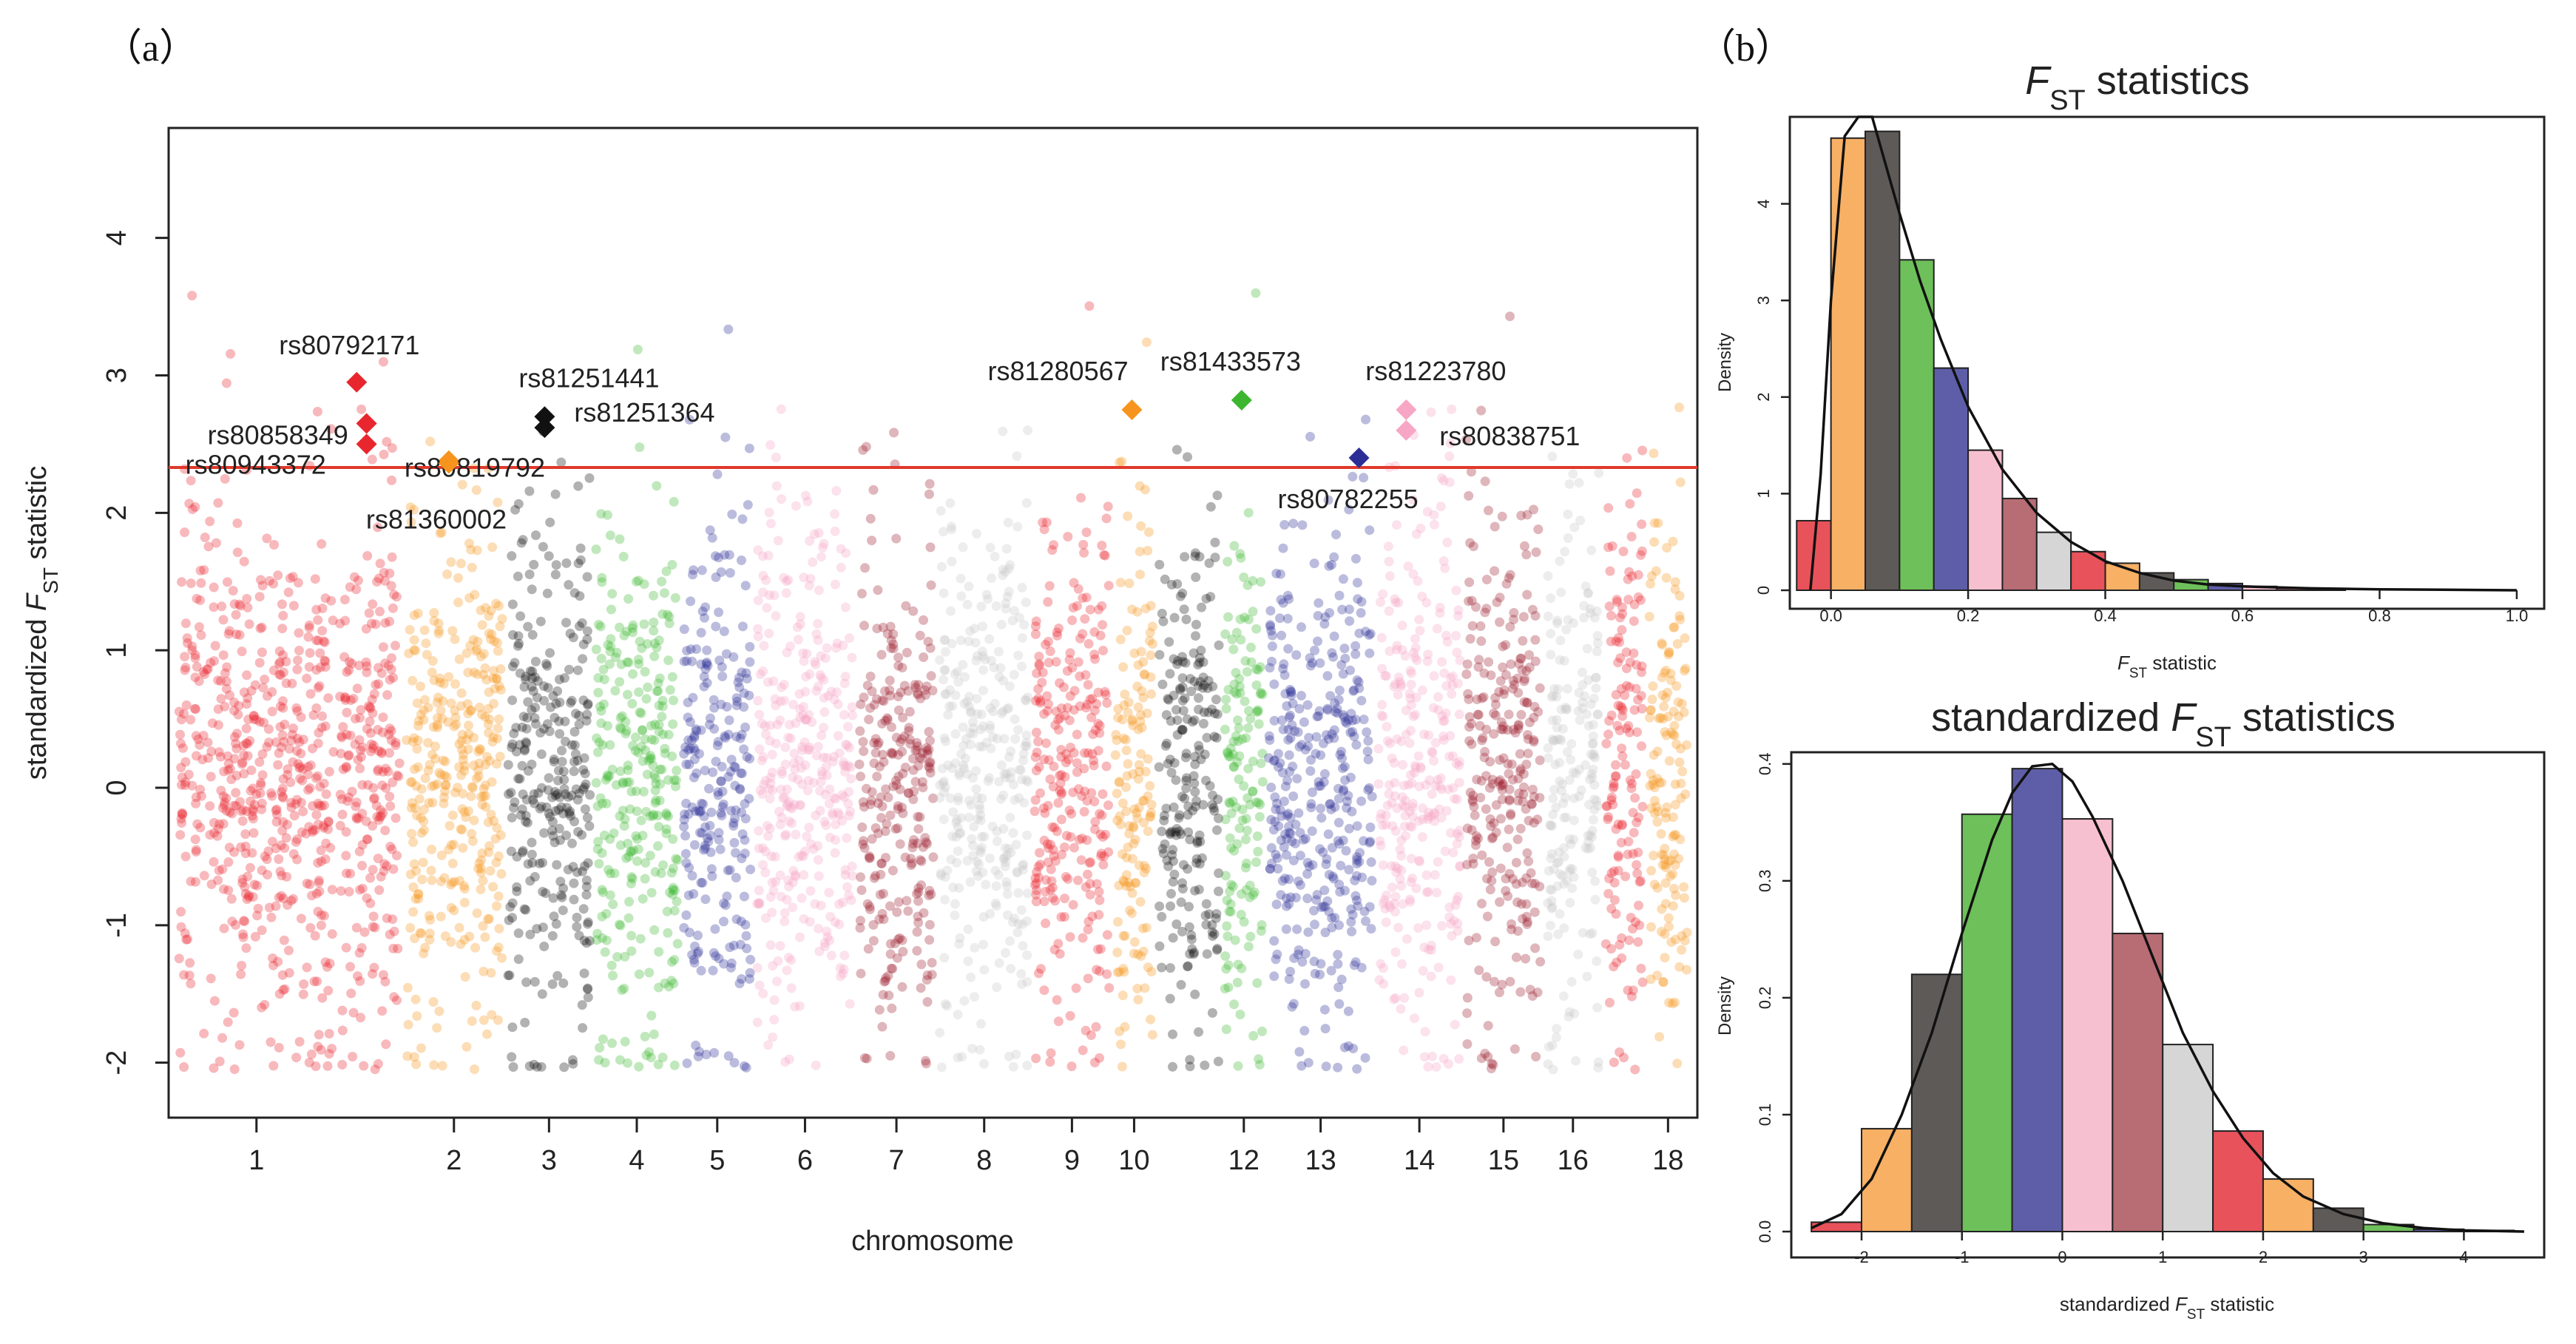 Image resolution: width=2576 pixels, height=1344 pixels. Describe the element at coordinates (1189, 758) in the screenshot. I see `chromosome-points` at that location.